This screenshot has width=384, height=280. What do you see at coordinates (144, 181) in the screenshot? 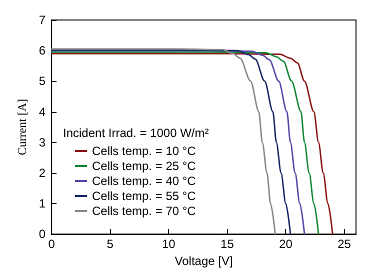
I see `legend-label: Cells temp. = 40 °C` at bounding box center [144, 181].